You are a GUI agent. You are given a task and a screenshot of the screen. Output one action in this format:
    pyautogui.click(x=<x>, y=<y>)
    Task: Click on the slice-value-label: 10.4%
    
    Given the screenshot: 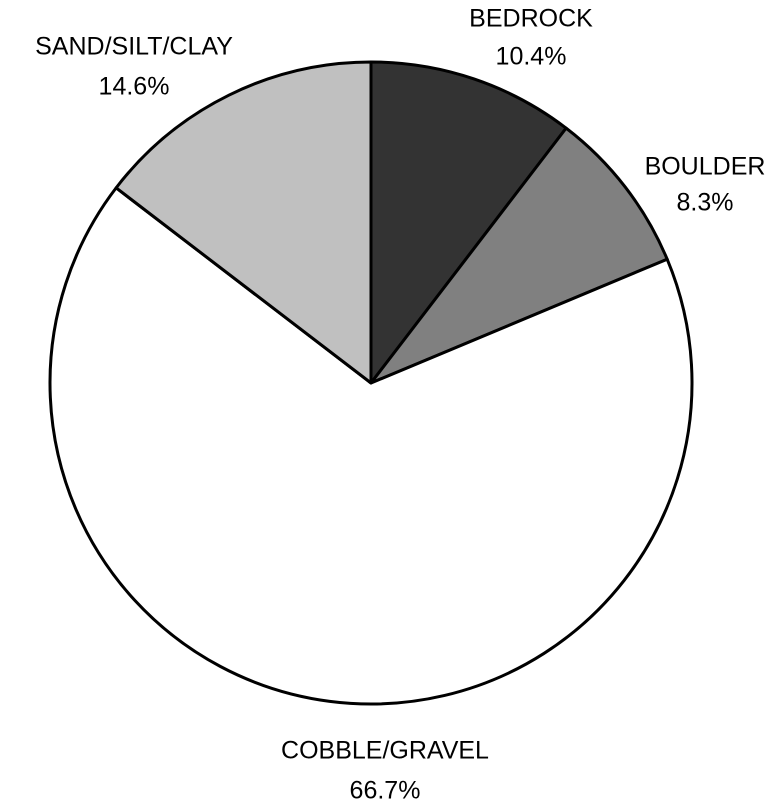 What is the action you would take?
    pyautogui.click(x=531, y=57)
    